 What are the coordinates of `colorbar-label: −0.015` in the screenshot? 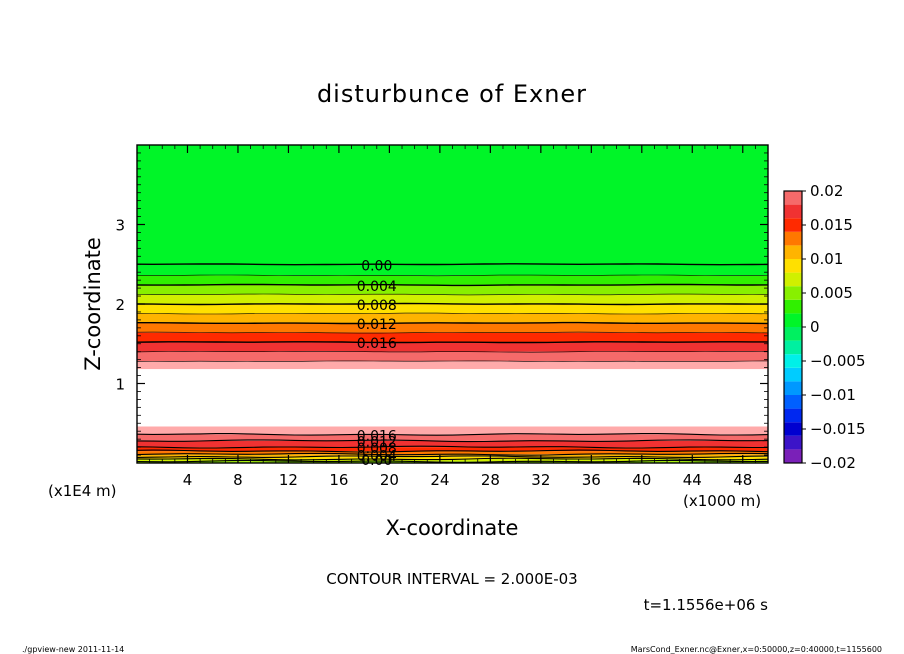 It's located at (838, 429).